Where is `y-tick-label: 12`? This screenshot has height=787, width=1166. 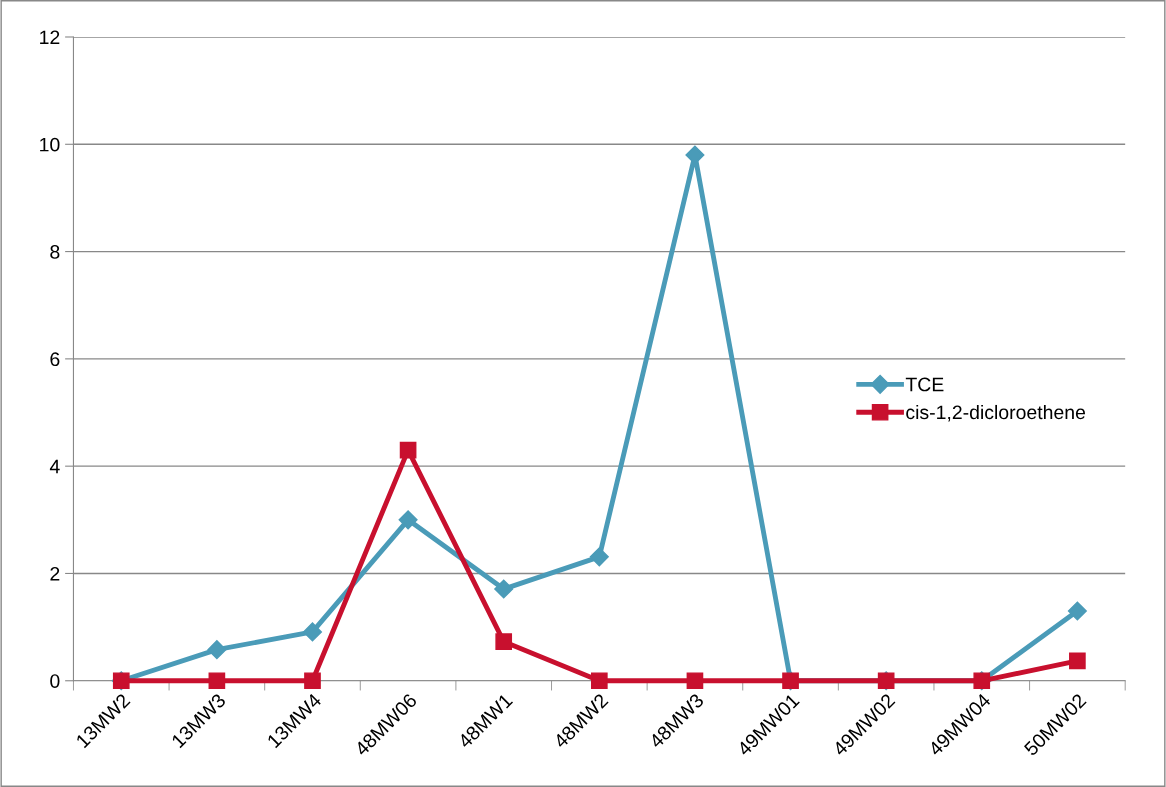 y-tick-label: 12 is located at coordinates (50, 37).